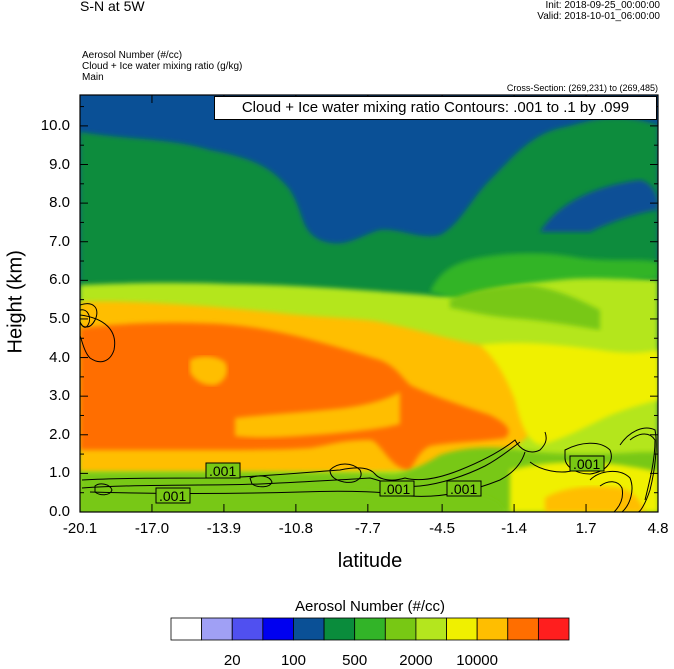  Describe the element at coordinates (370, 606) in the screenshot. I see `colorbar-title: Aerosol Number (#/cc)` at that location.